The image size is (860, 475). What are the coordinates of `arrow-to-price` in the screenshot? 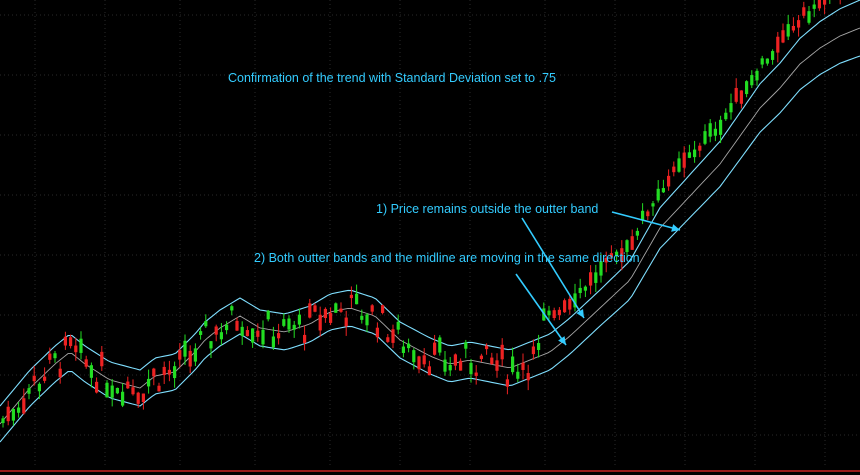 It's located at (646, 221).